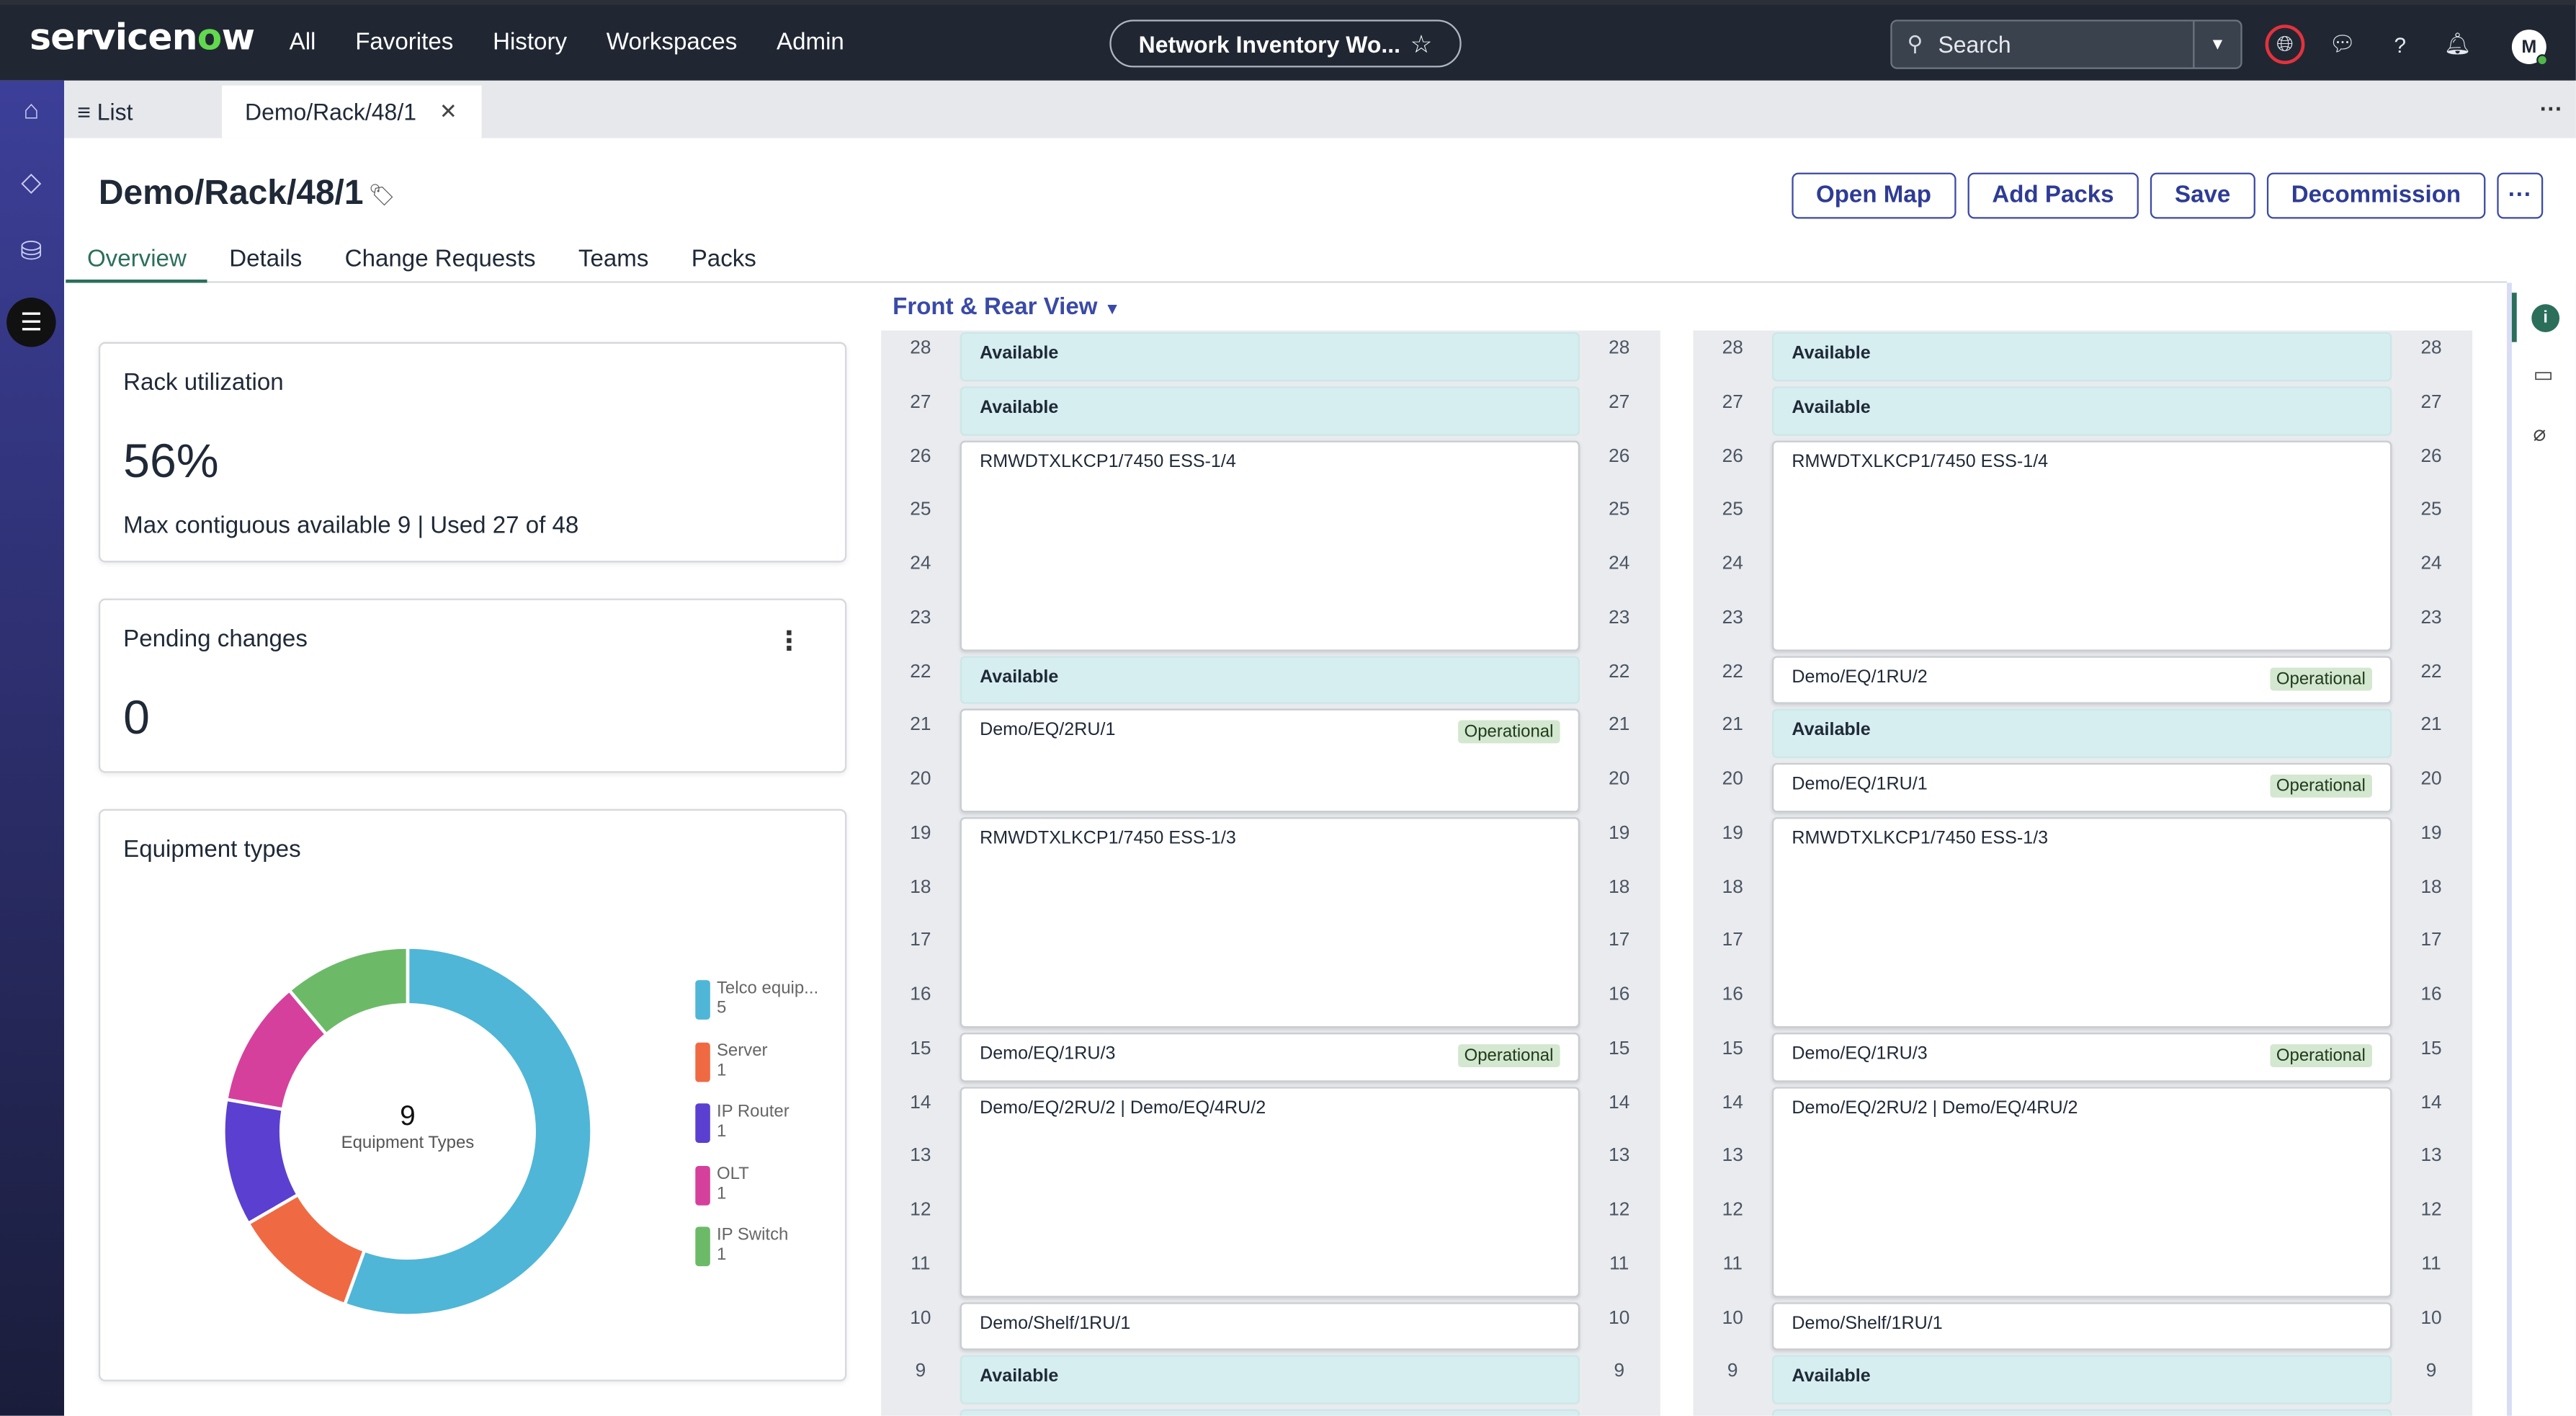  Describe the element at coordinates (2202, 195) in the screenshot. I see `save-button: Save` at that location.